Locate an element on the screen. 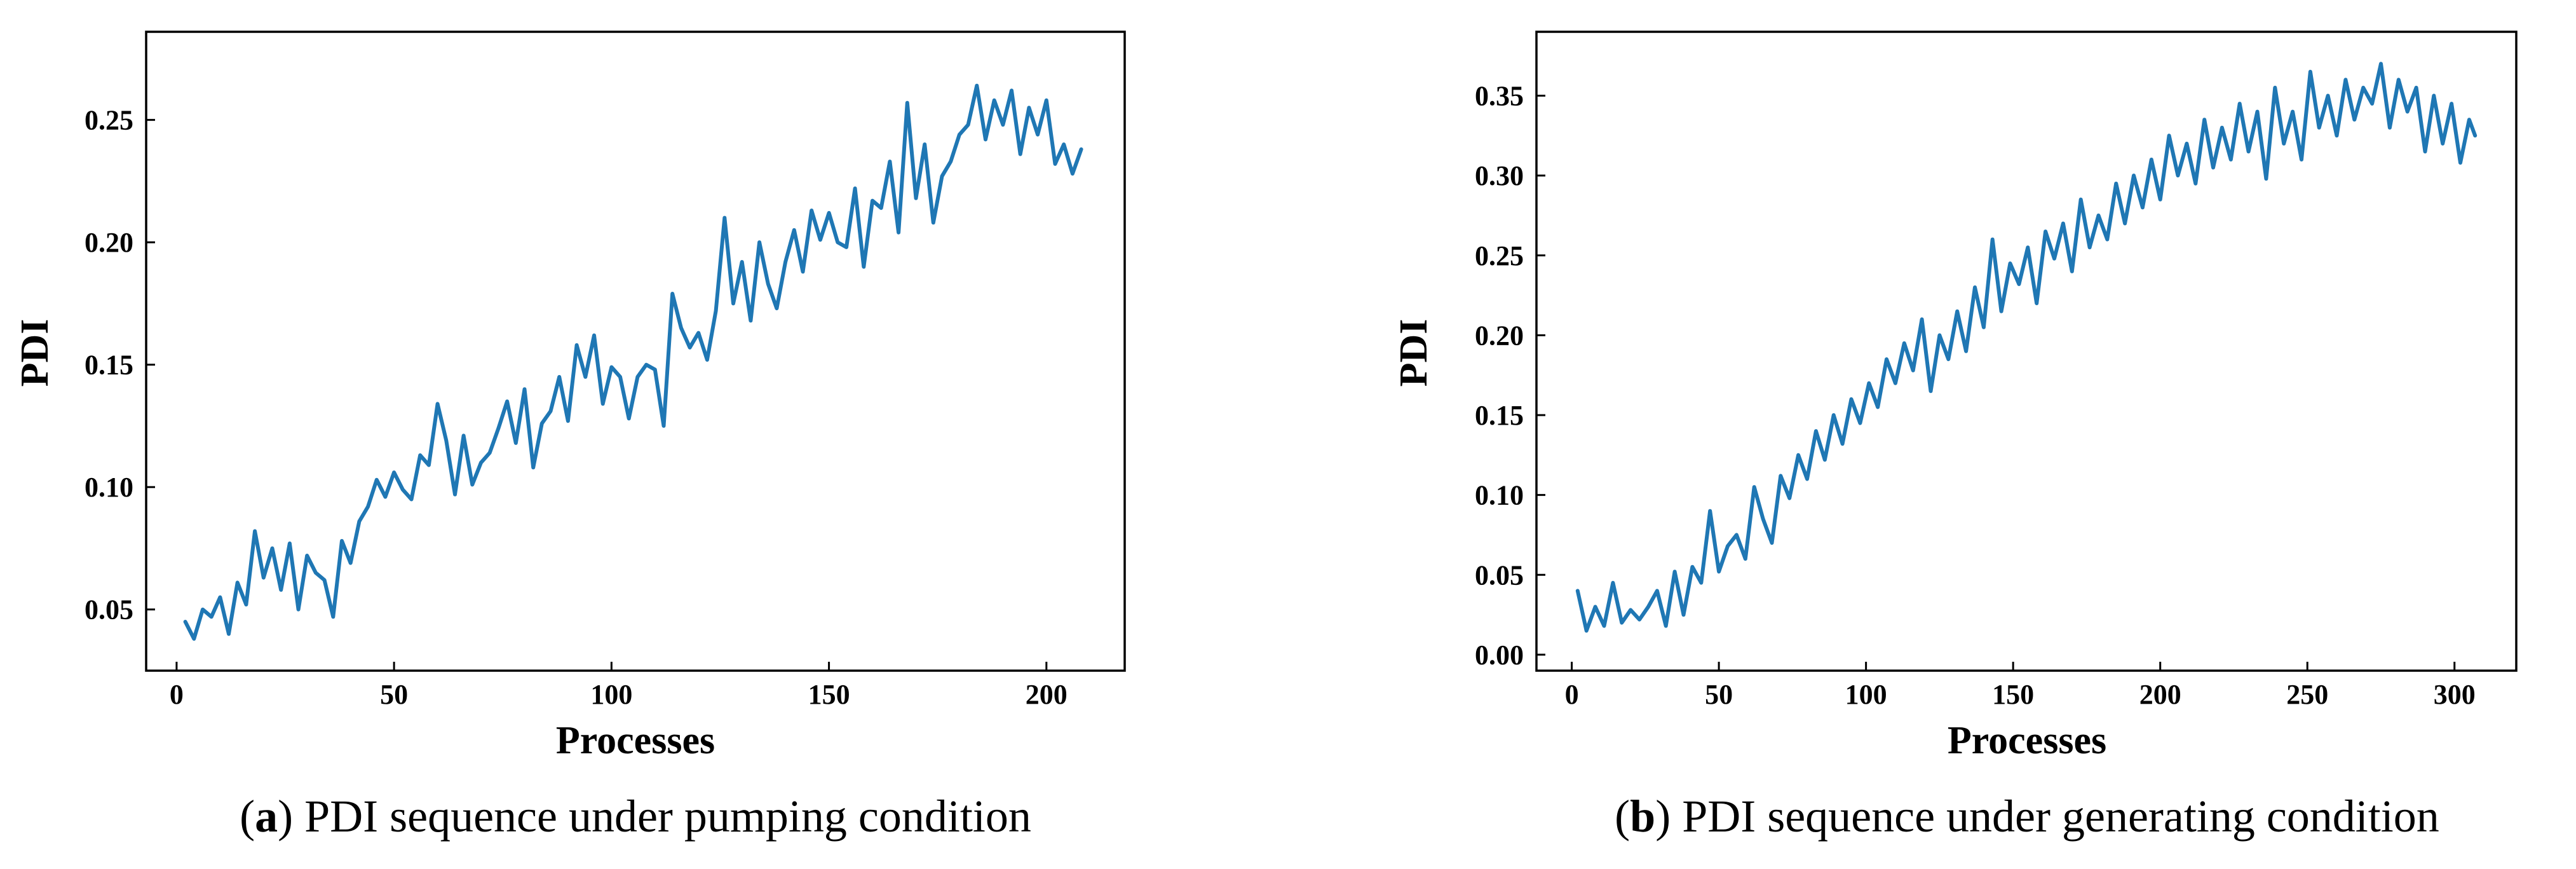 The height and width of the screenshot is (869, 2576). caption: (a) PDI sequence under pumping condition is located at coordinates (635, 816).